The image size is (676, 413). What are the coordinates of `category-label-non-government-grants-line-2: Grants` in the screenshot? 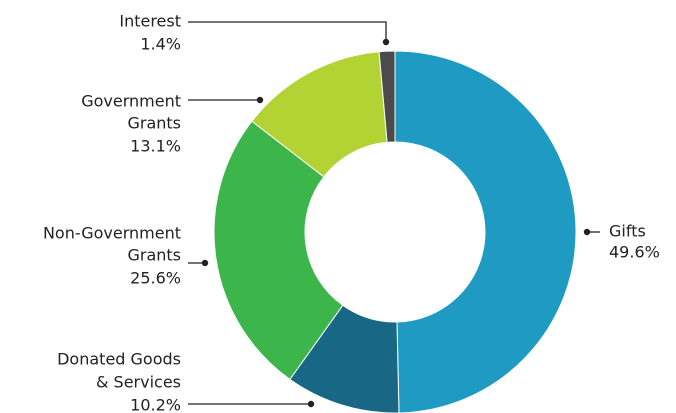 It's located at (154, 255).